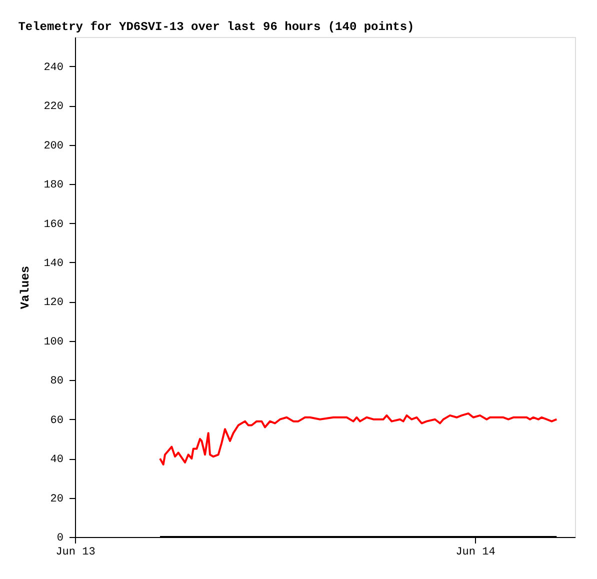 This screenshot has height=579, width=597. What do you see at coordinates (25, 288) in the screenshot?
I see `y-axis-title: Values` at bounding box center [25, 288].